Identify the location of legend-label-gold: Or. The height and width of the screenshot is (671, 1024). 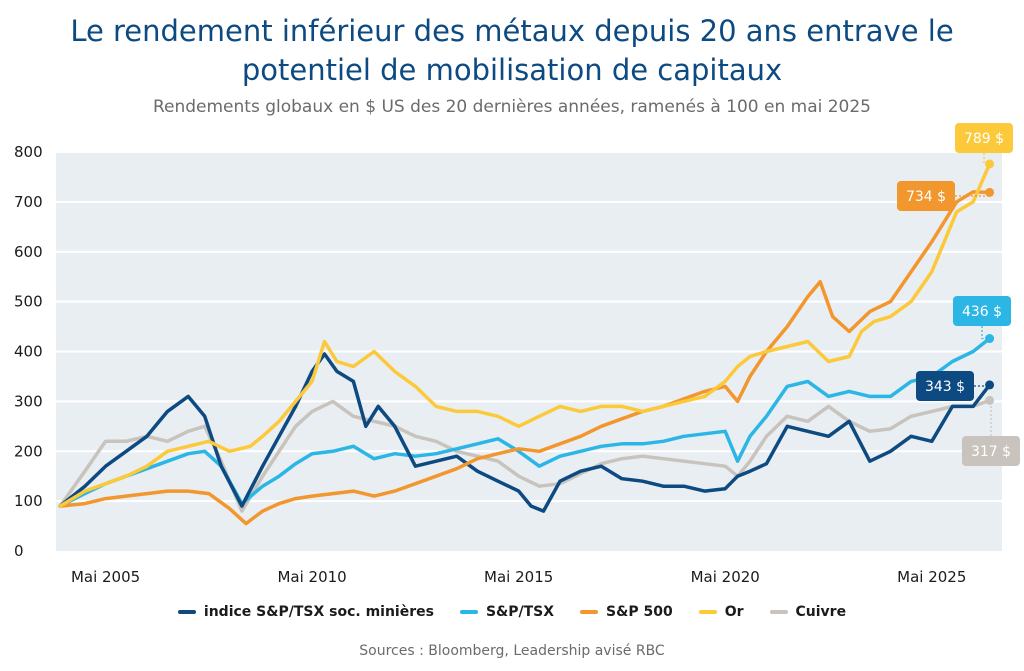
(734, 612).